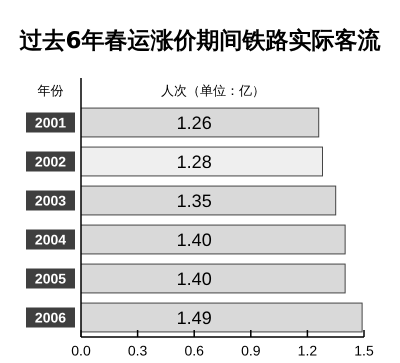  What do you see at coordinates (200, 40) in the screenshot?
I see `chart-title: 过去6年春运涨价期间铁路实际客流` at bounding box center [200, 40].